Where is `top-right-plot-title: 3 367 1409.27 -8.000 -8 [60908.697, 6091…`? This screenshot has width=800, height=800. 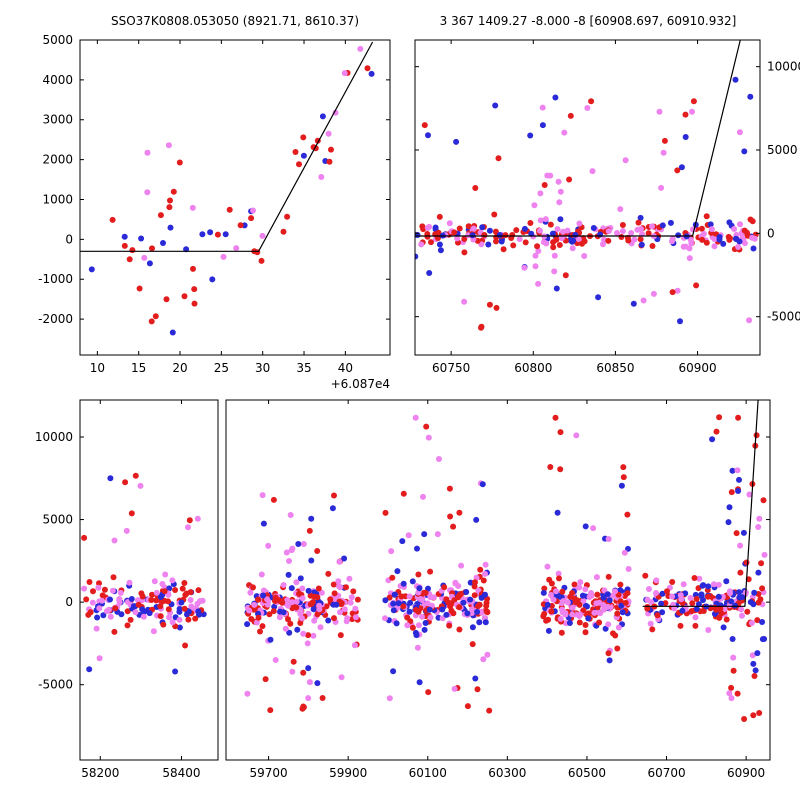 top-right-plot-title: 3 367 1409.27 -8.000 -8 [60908.697, 6091… is located at coordinates (588, 21).